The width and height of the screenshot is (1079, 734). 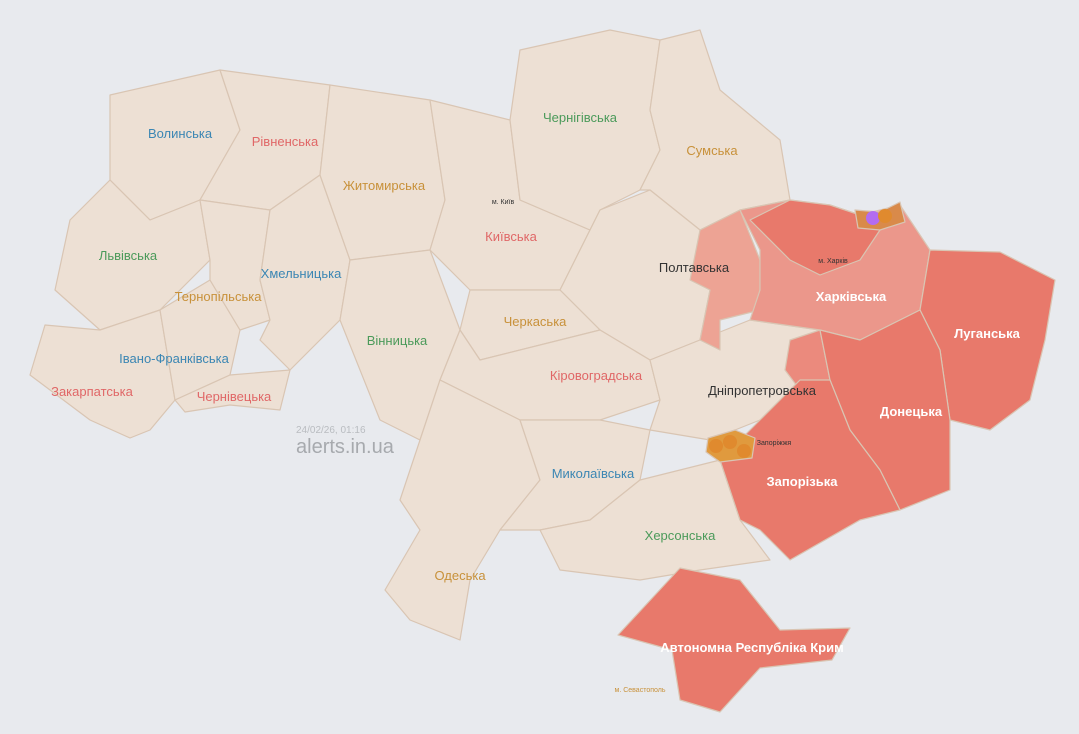 I want to click on label-zhytomyr: Житомирська, so click(x=384, y=185).